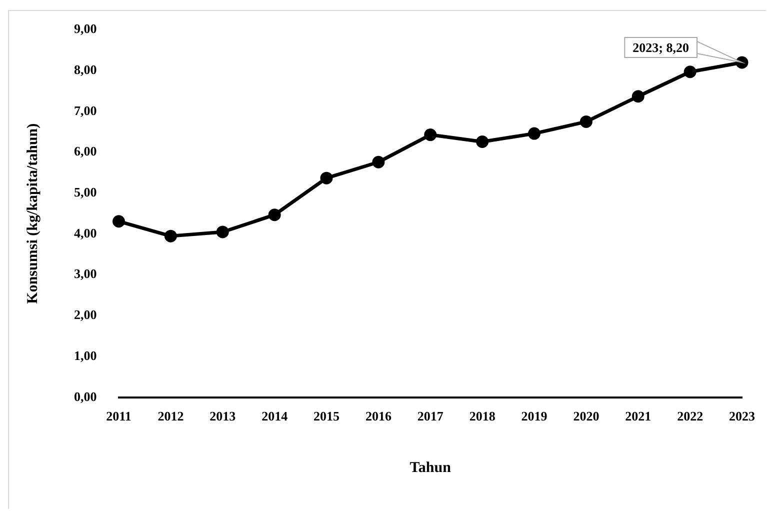 Image resolution: width=767 pixels, height=511 pixels. I want to click on x-tick-label: 2011, so click(119, 416).